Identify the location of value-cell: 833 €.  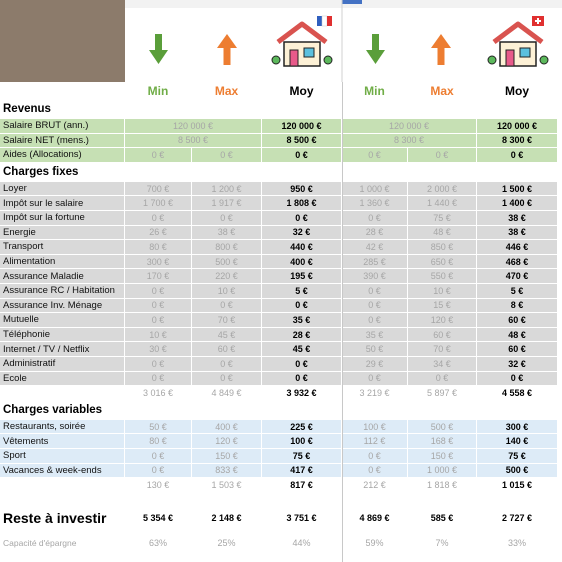
(227, 471).